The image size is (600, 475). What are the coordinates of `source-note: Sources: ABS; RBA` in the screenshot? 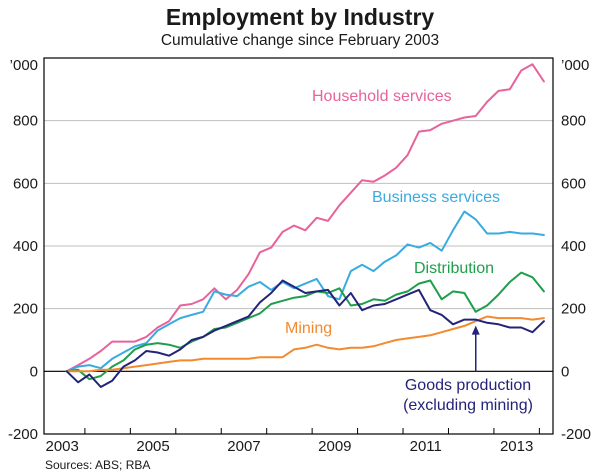 It's located at (98, 465).